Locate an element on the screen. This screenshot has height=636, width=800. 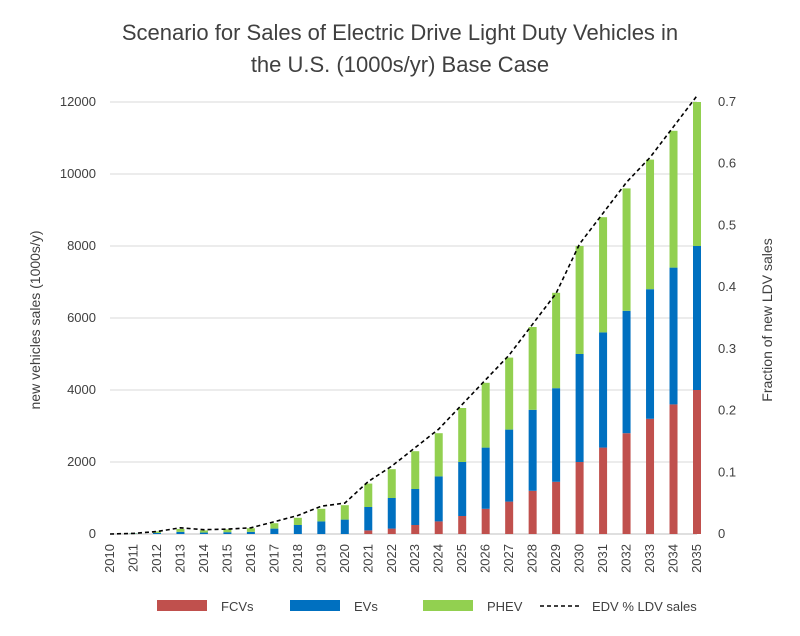
bar-phev-2025 is located at coordinates (462, 435).